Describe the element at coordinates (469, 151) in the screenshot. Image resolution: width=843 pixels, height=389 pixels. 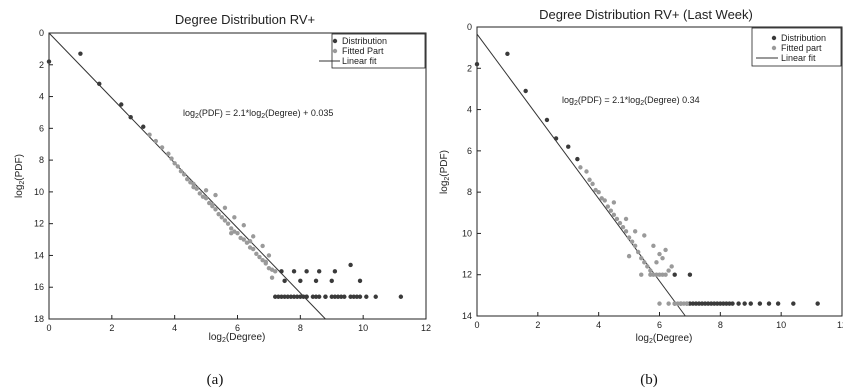
I see `y-tick-label: 6` at that location.